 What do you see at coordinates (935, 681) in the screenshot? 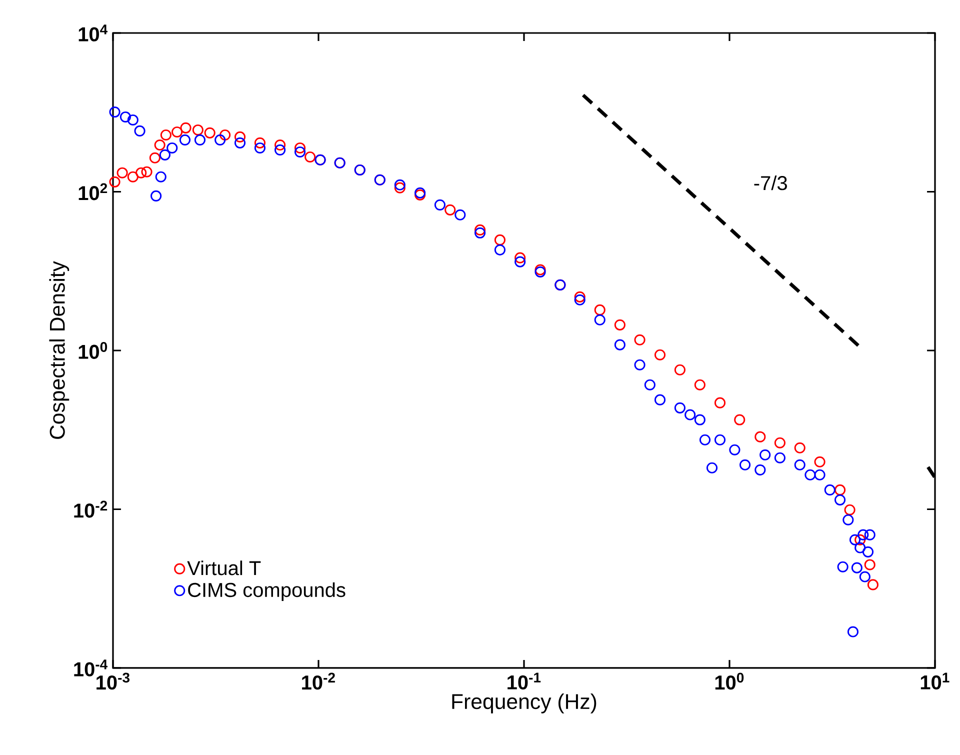
I see `x-tick-label: 10$^{1}$` at bounding box center [935, 681].